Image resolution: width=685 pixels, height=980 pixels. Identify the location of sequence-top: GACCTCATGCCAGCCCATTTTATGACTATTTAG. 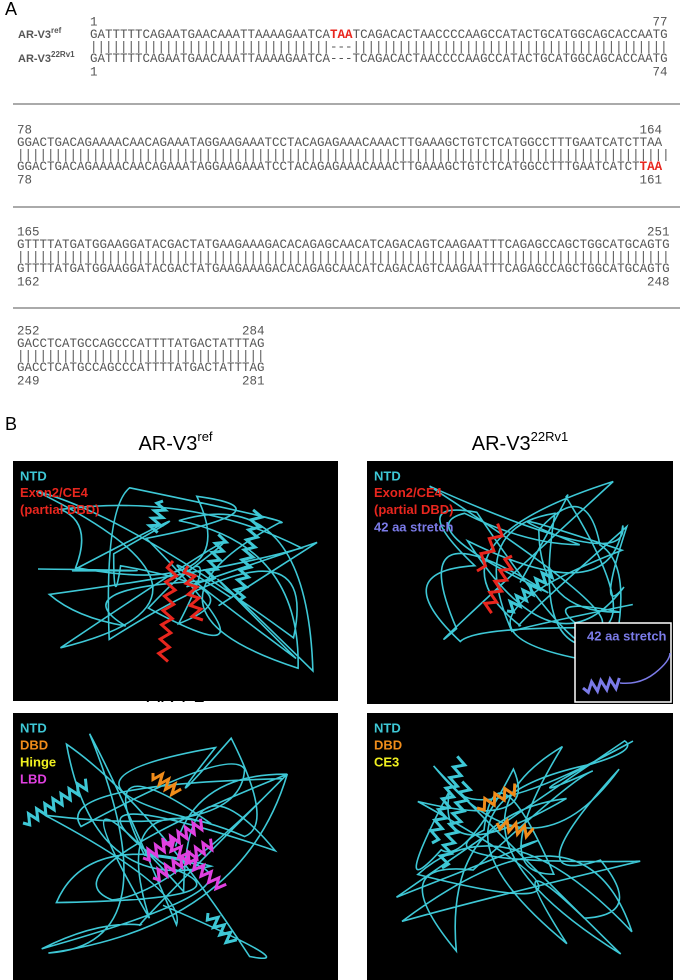
(141, 344).